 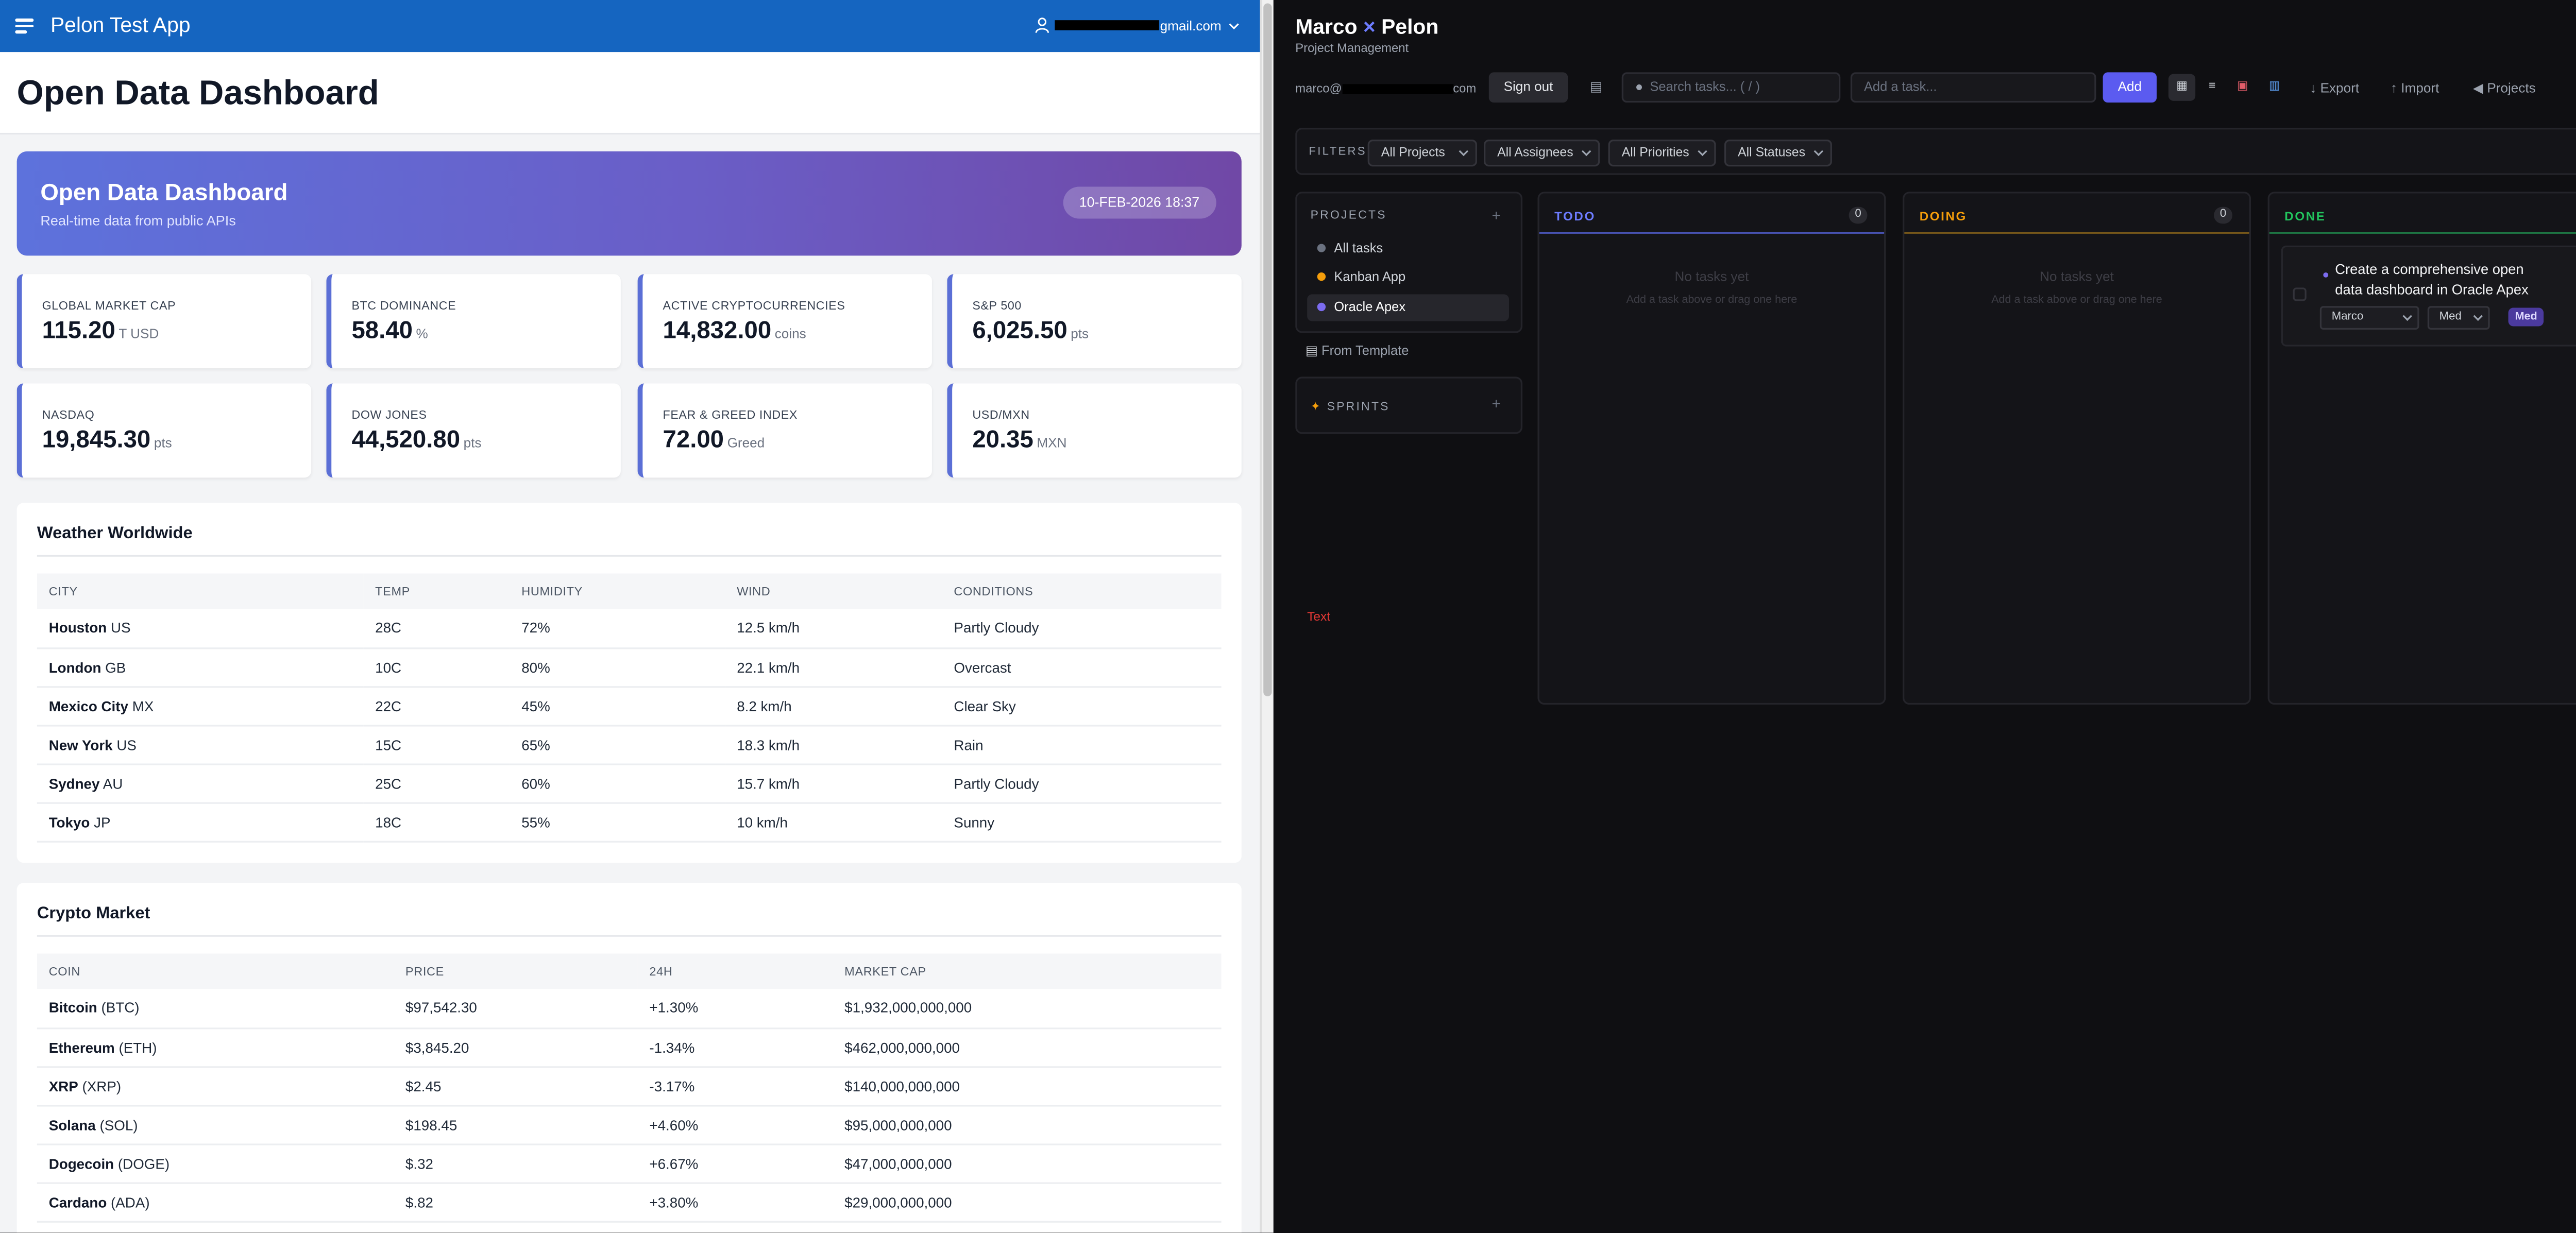 What do you see at coordinates (215, 971) in the screenshot?
I see `column-header: COIN` at bounding box center [215, 971].